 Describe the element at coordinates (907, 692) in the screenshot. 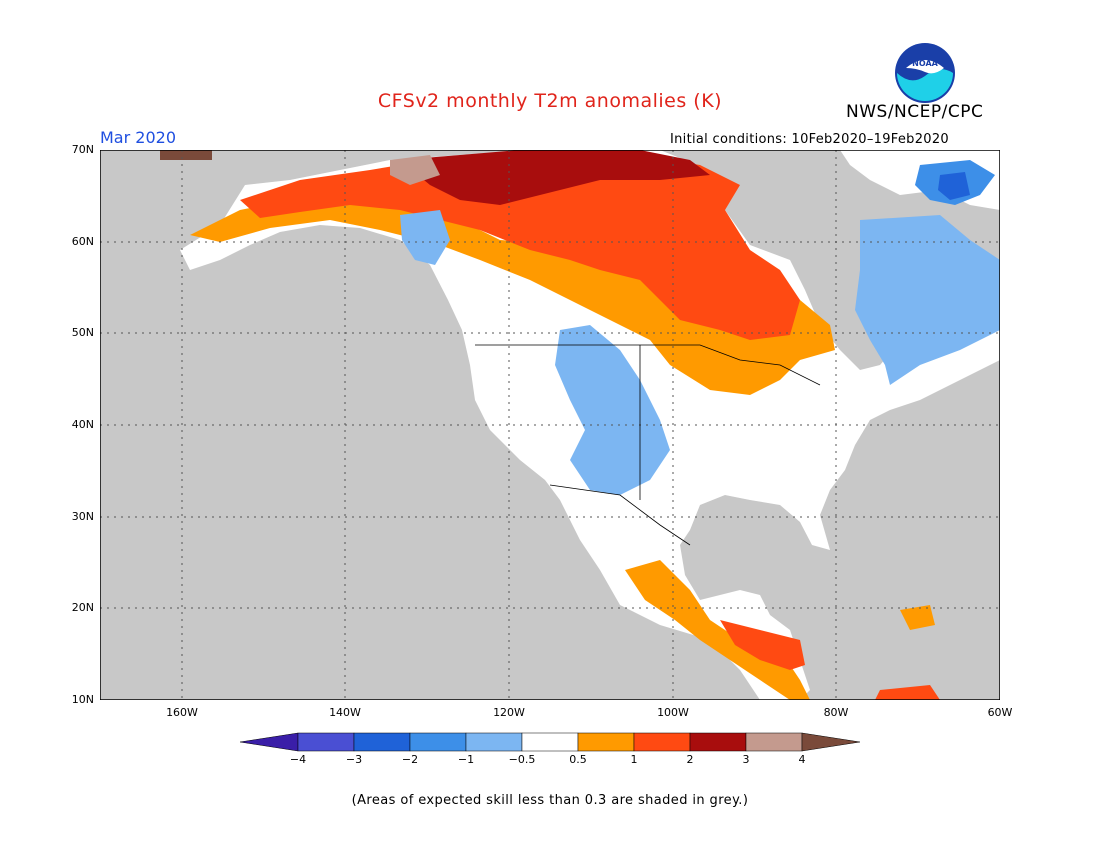

I see `warm-anomaly-south-america` at that location.